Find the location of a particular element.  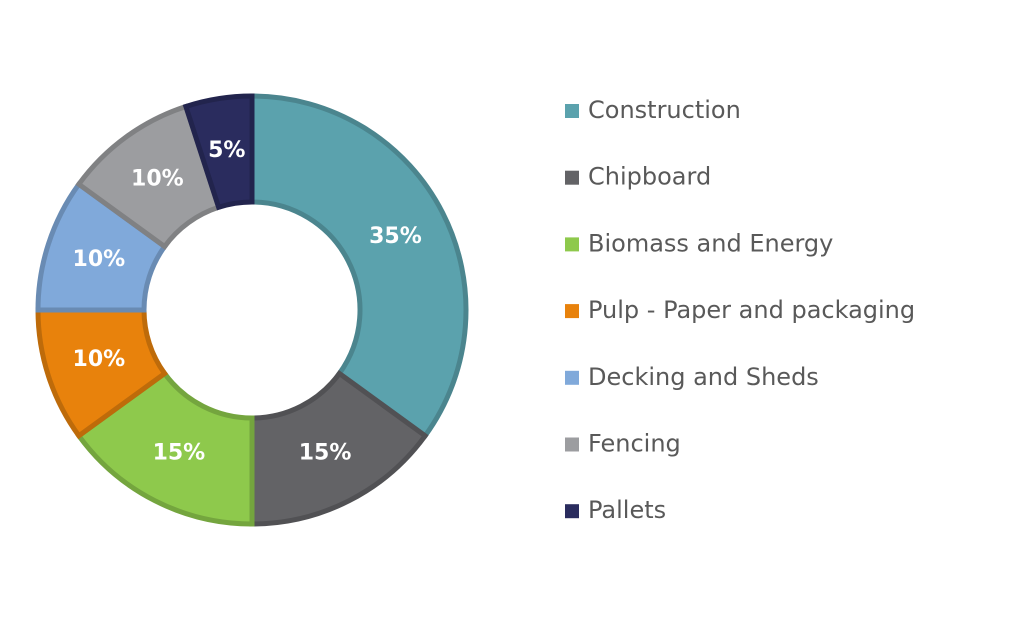

legend-label: Biomass and Energy is located at coordinates (710, 243).